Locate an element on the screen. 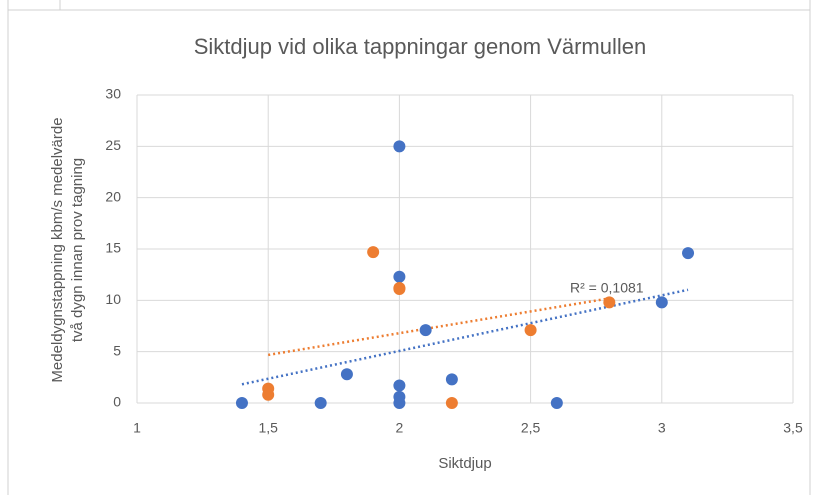 Image resolution: width=821 pixels, height=495 pixels. x-axis-title: Siktdjup is located at coordinates (464, 463).